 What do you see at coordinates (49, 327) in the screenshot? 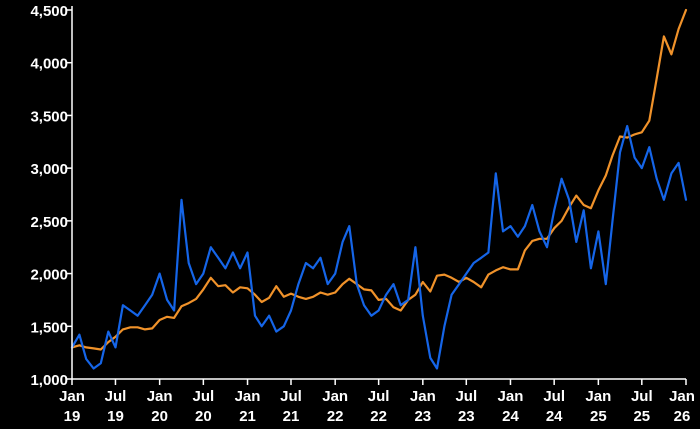
I see `y-tick-label: 1,500` at bounding box center [49, 327].